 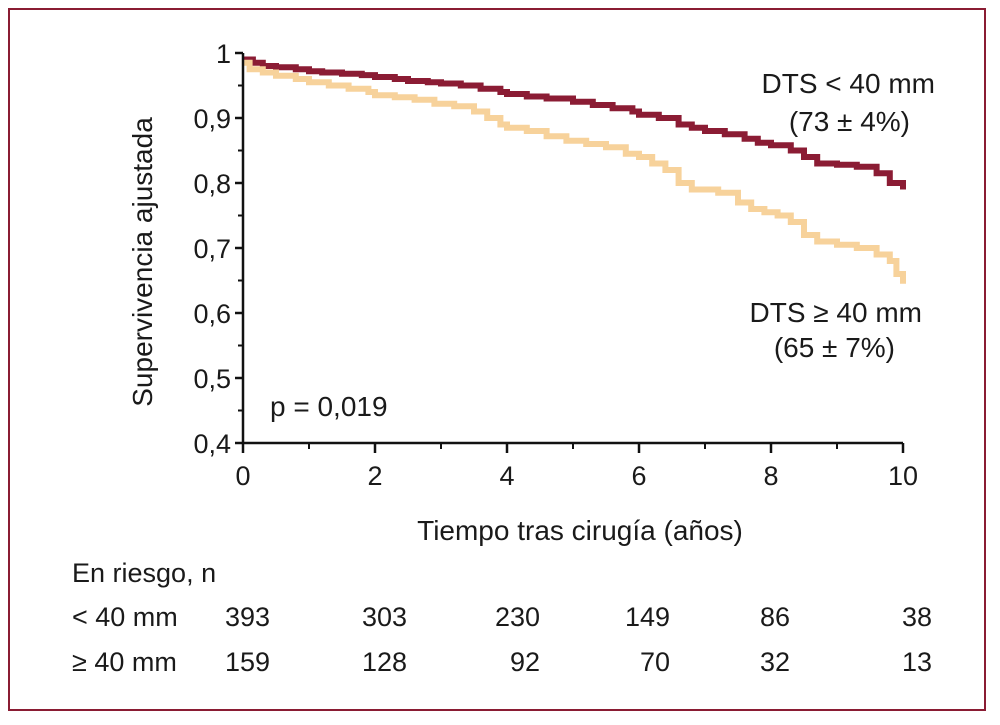 I want to click on y-tick-label: 0,4, so click(x=212, y=444).